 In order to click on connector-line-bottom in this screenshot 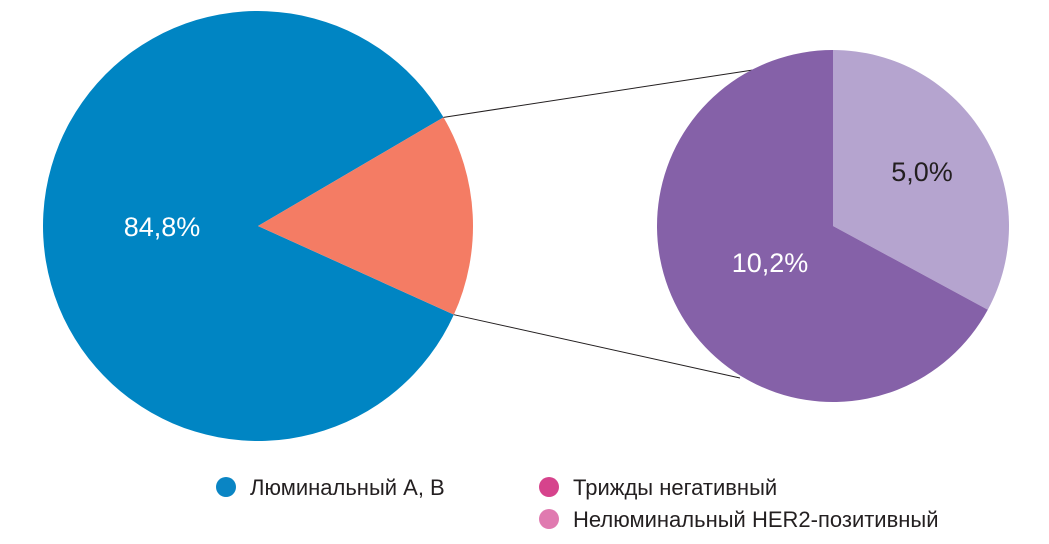, I will do `click(597, 346)`.